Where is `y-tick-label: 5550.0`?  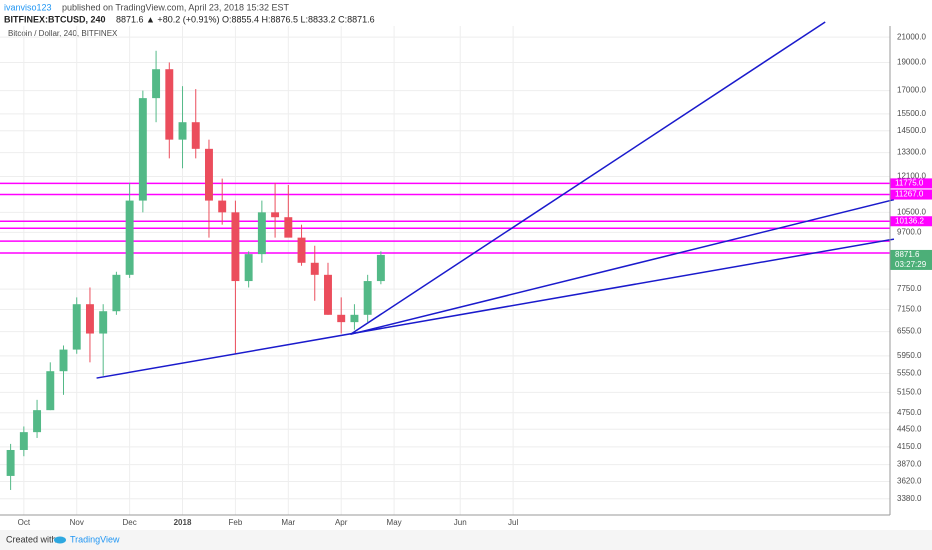
y-tick-label: 5550.0 is located at coordinates (909, 373).